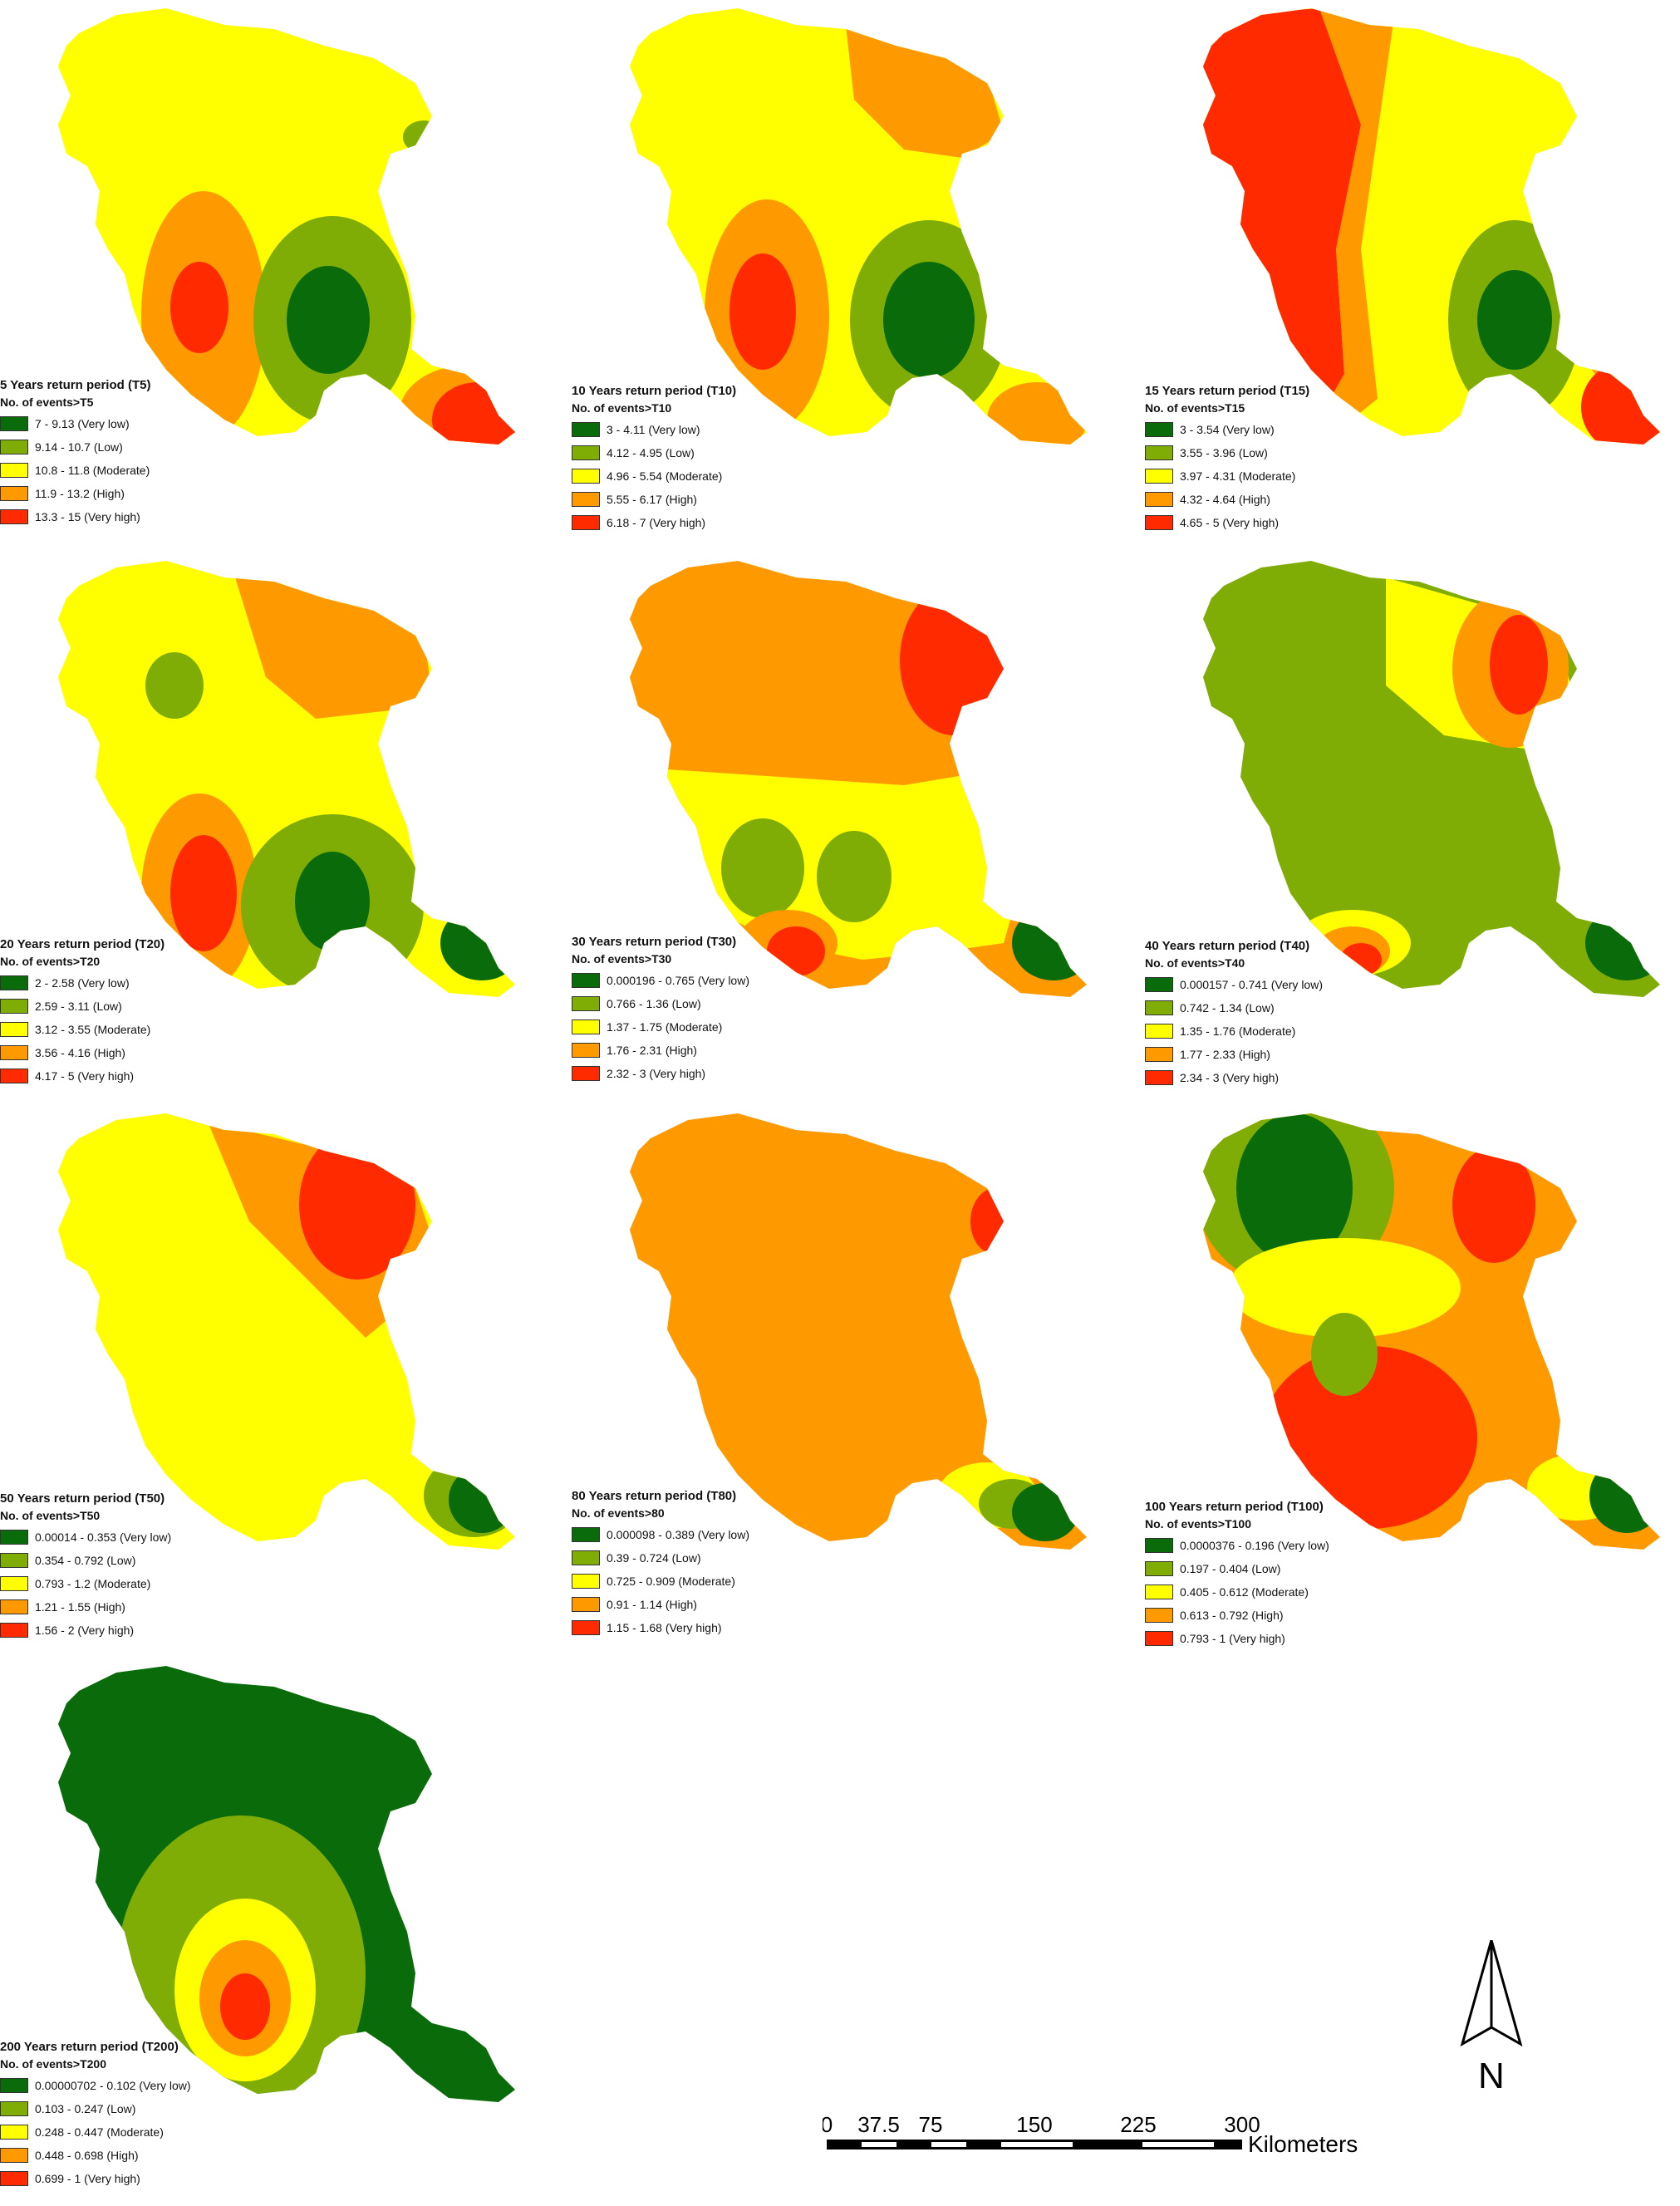 Image resolution: width=1680 pixels, height=2206 pixels. Describe the element at coordinates (80, 493) in the screenshot. I see `legend-label: 11.9 - 13.2 (High)` at that location.